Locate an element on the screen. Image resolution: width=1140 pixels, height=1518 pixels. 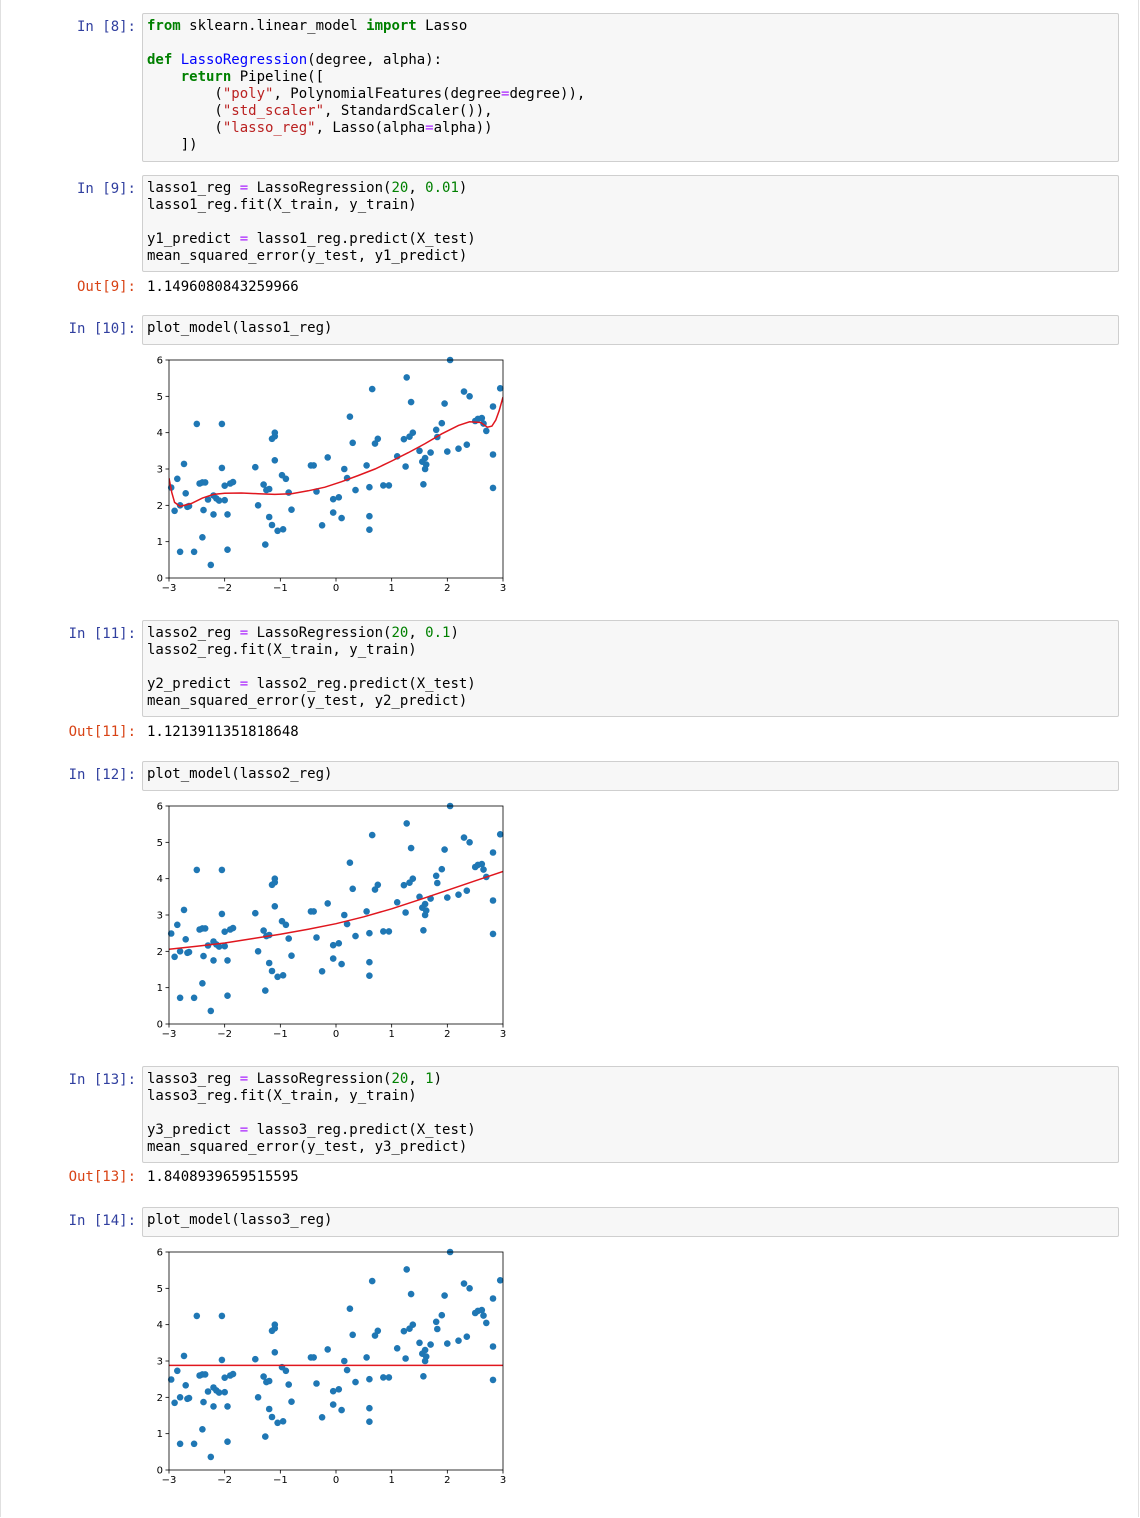
input-prompt: In [13]: is located at coordinates (102, 1080).